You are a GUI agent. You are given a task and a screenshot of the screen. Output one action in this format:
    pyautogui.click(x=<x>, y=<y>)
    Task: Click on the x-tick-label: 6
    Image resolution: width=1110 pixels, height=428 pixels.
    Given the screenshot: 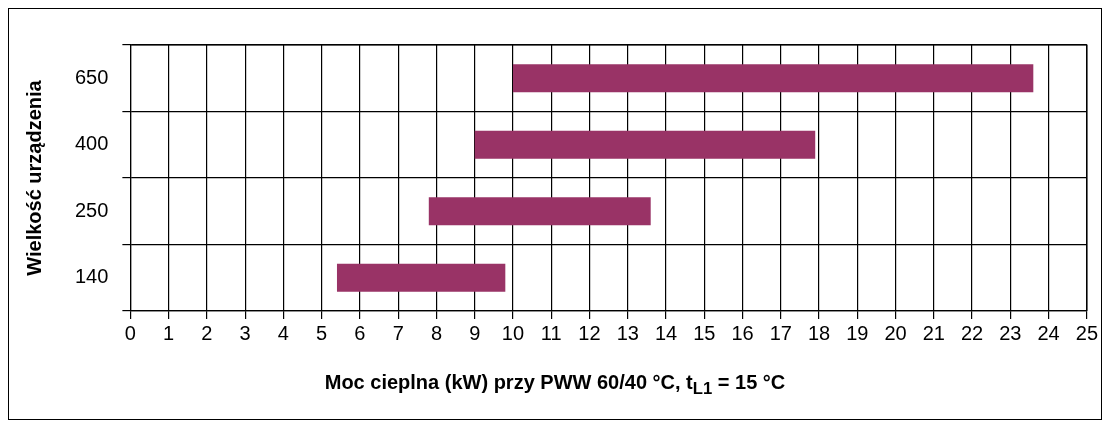 What is the action you would take?
    pyautogui.click(x=360, y=332)
    